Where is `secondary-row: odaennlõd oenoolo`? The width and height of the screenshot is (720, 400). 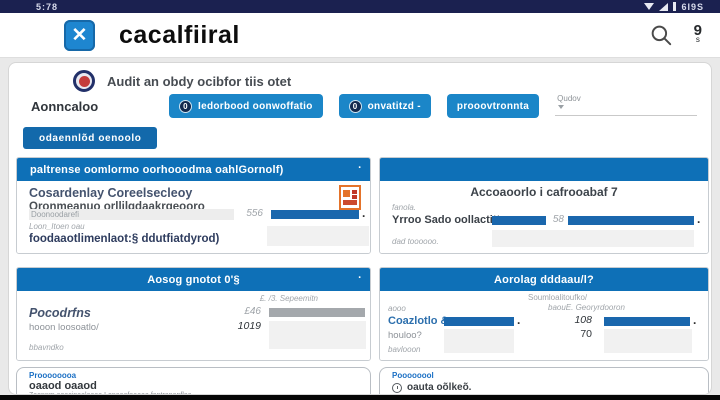
secondary-row: odaennlõd oenoolo is located at coordinates (367, 138).